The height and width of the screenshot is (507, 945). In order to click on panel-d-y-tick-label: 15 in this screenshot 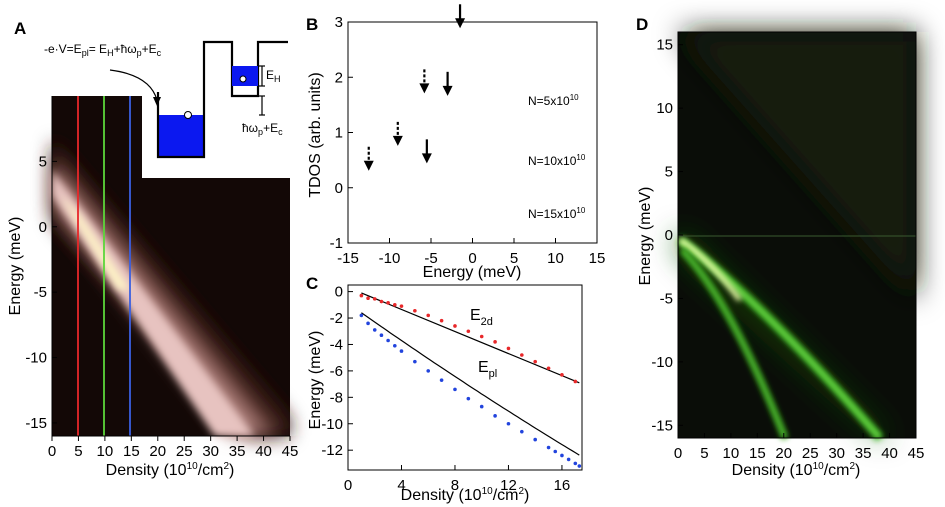, I will do `click(664, 45)`.